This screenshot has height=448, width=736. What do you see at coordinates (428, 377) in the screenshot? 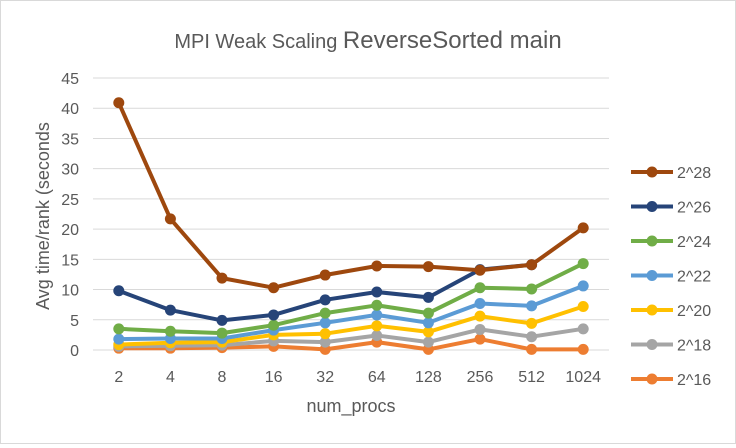
I see `x-tick-label: 128` at bounding box center [428, 377].